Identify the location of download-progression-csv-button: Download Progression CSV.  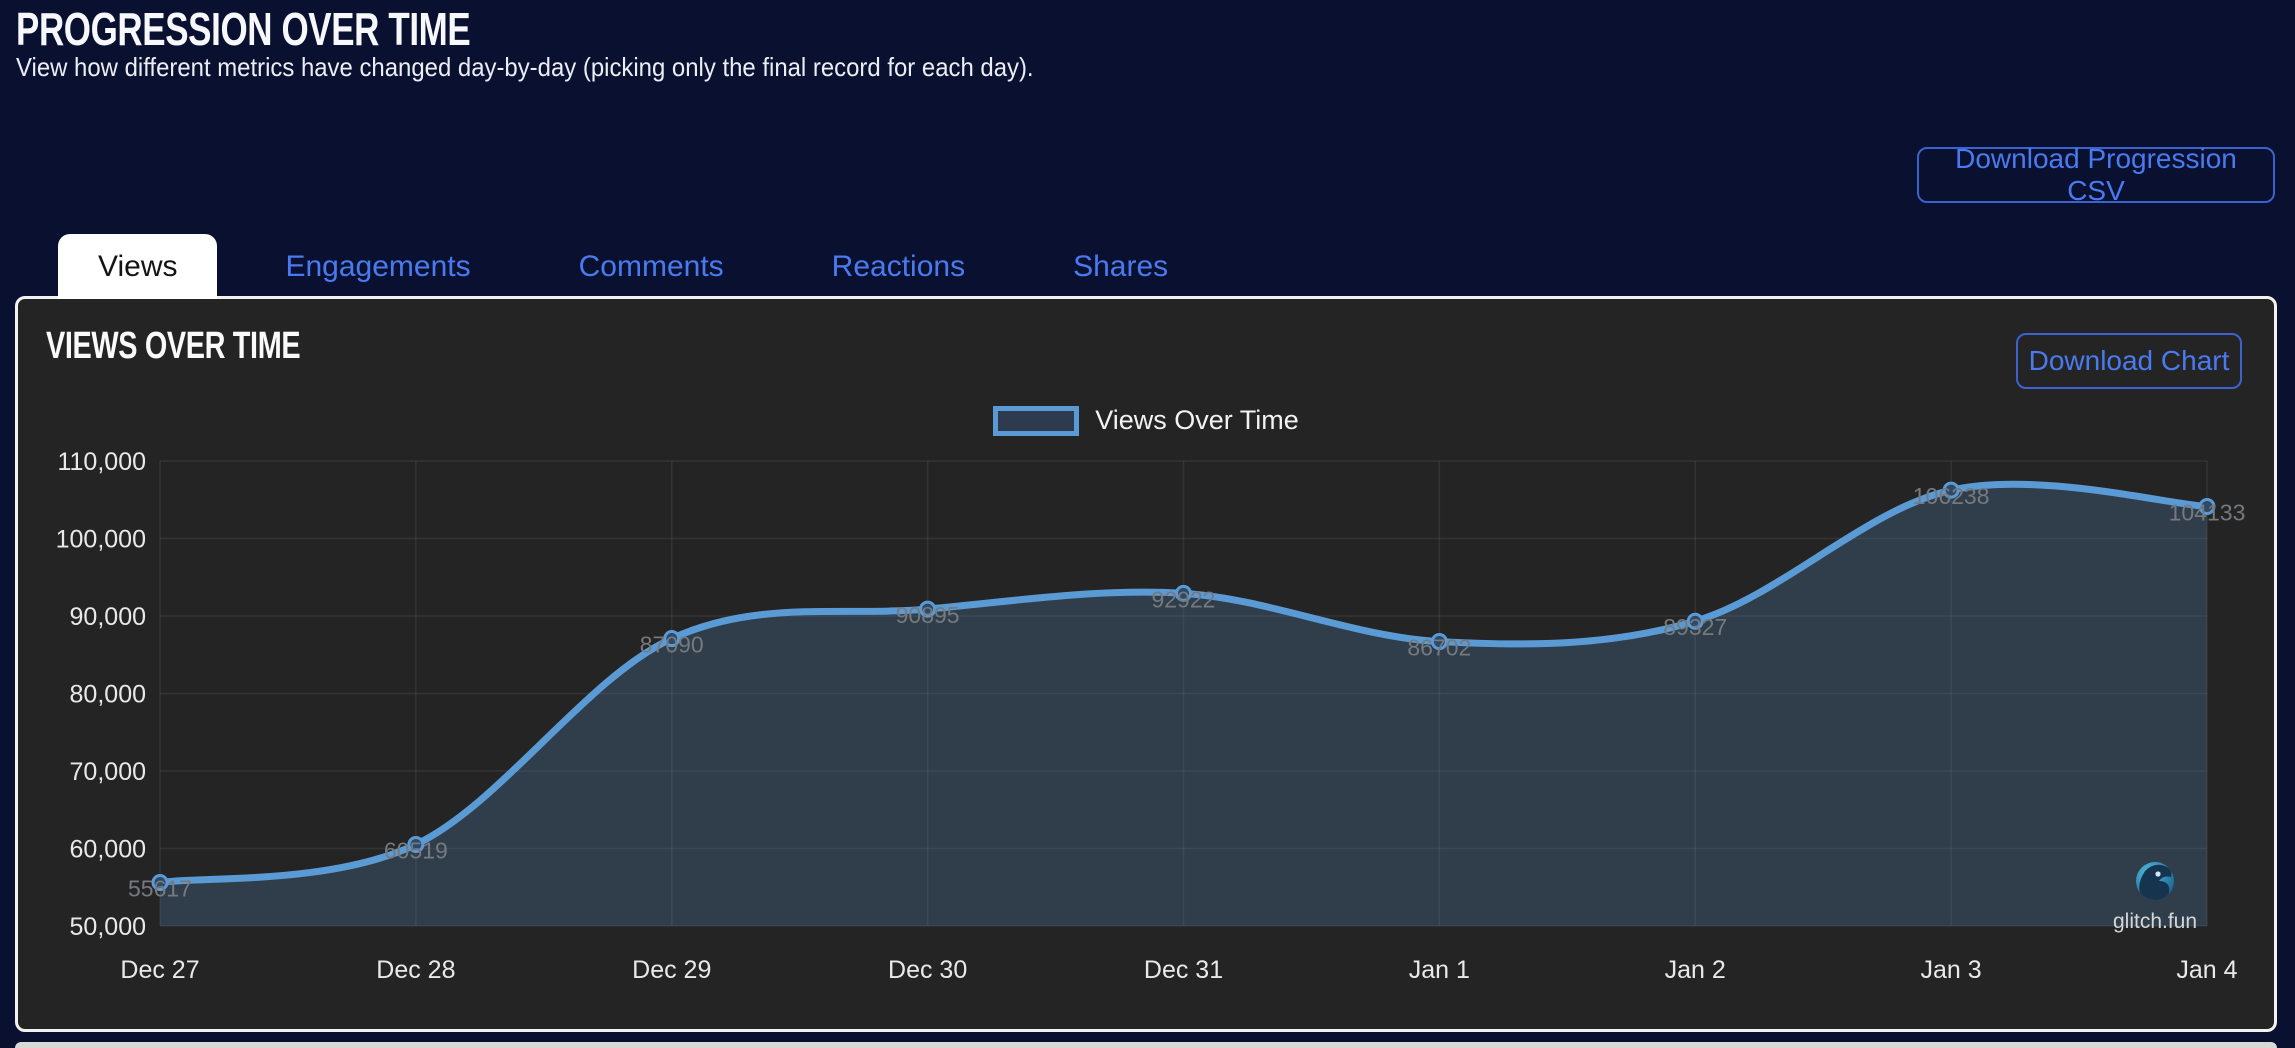
(2096, 174).